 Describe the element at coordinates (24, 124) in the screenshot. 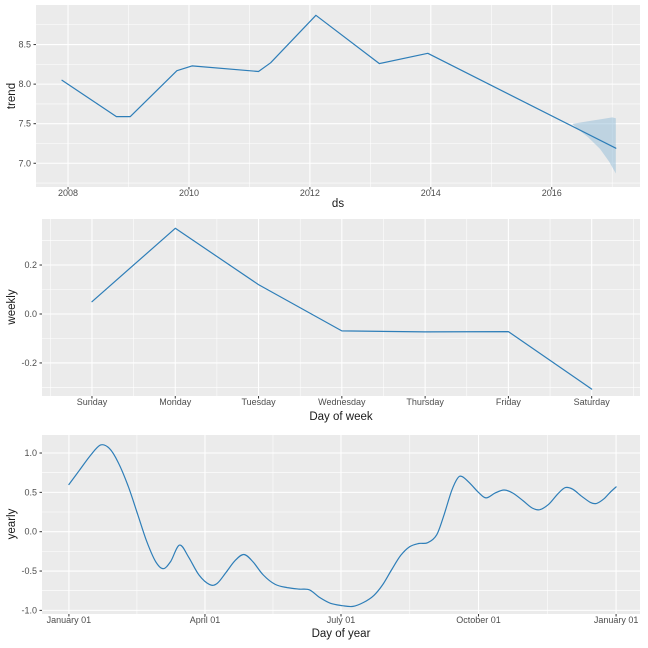

I see `svg-text: 7.5` at that location.